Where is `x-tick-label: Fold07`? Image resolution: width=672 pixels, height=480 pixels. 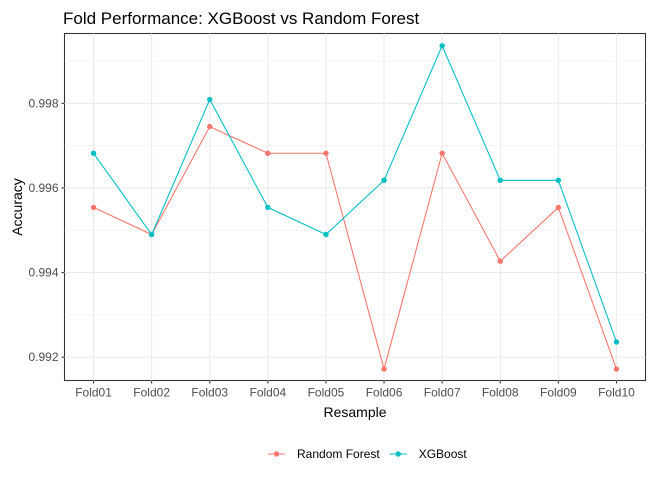 x-tick-label: Fold07 is located at coordinates (442, 393).